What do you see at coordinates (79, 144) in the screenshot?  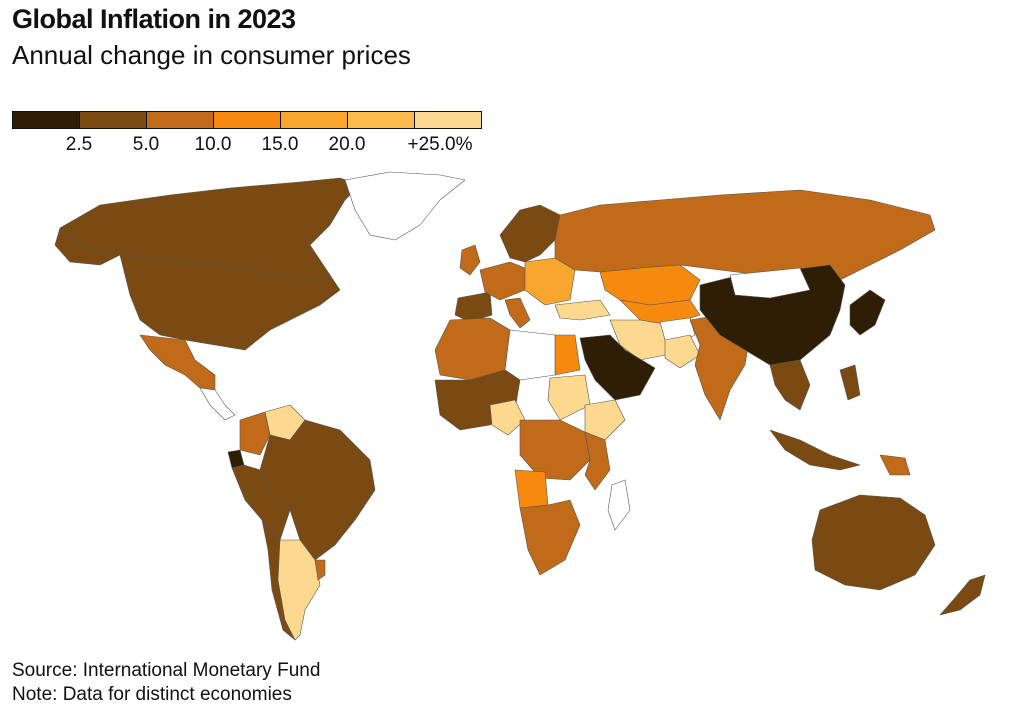 I see `legend-tick-1: 2.5` at bounding box center [79, 144].